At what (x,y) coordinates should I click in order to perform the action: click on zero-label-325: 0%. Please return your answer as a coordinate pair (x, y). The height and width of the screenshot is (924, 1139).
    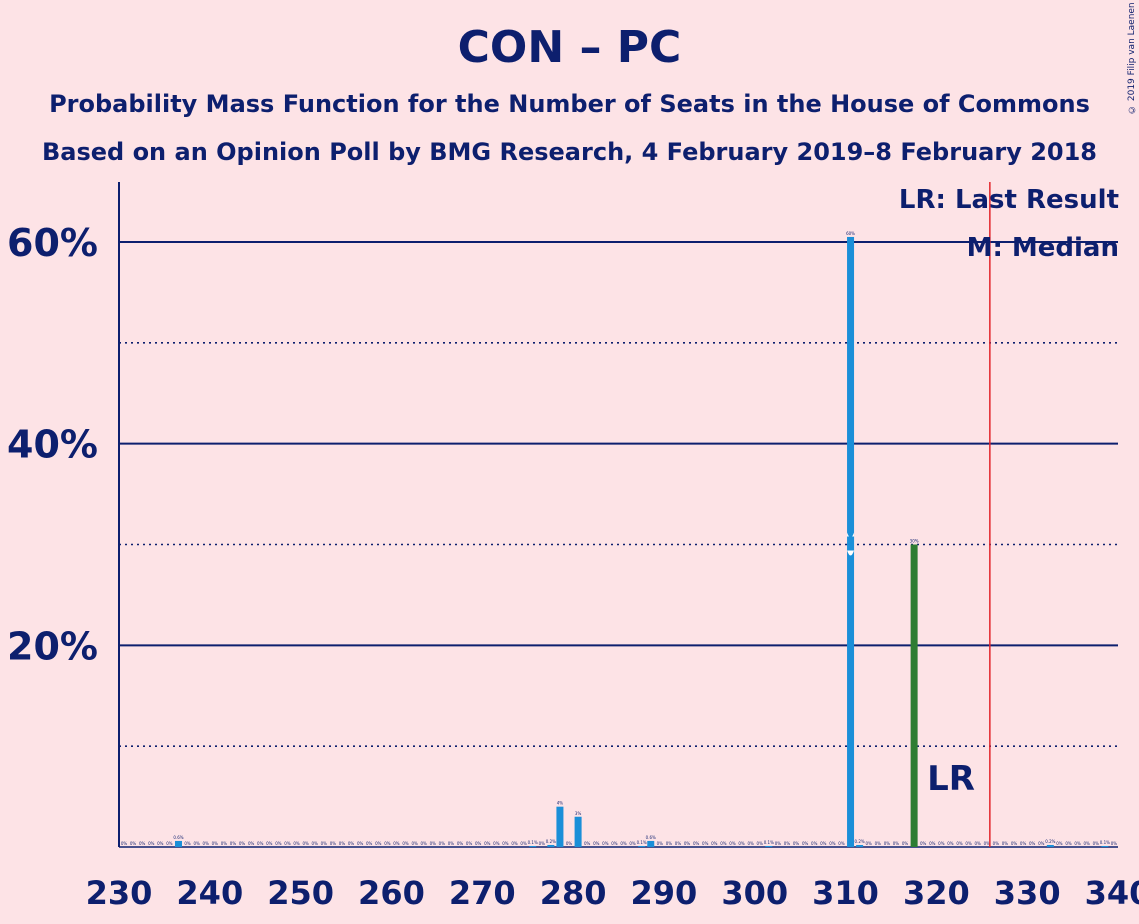
    Looking at the image, I should click on (987, 843).